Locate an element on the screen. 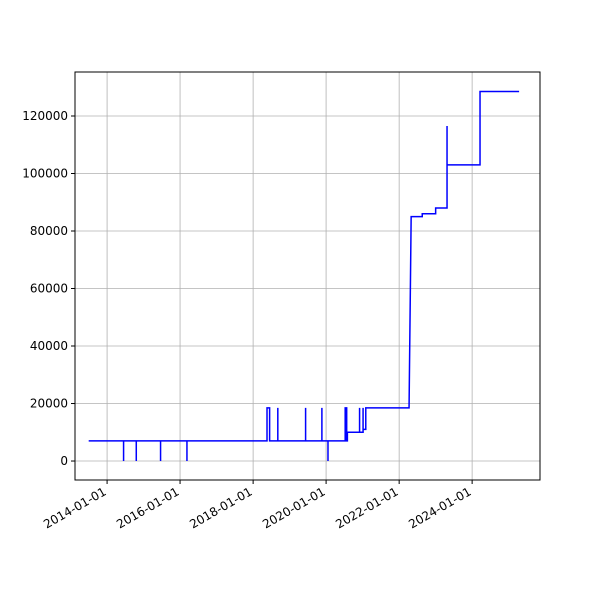 The image size is (600, 604). y-tick-label: 100000 is located at coordinates (45, 173).